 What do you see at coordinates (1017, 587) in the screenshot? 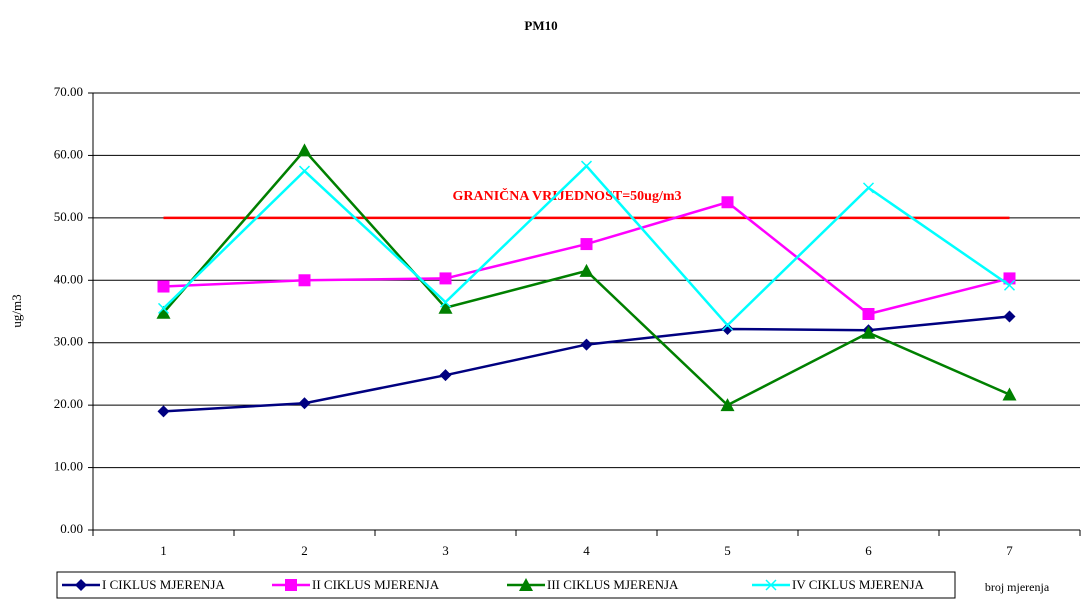
I see `x-axis-label: broj mjerenja` at bounding box center [1017, 587].